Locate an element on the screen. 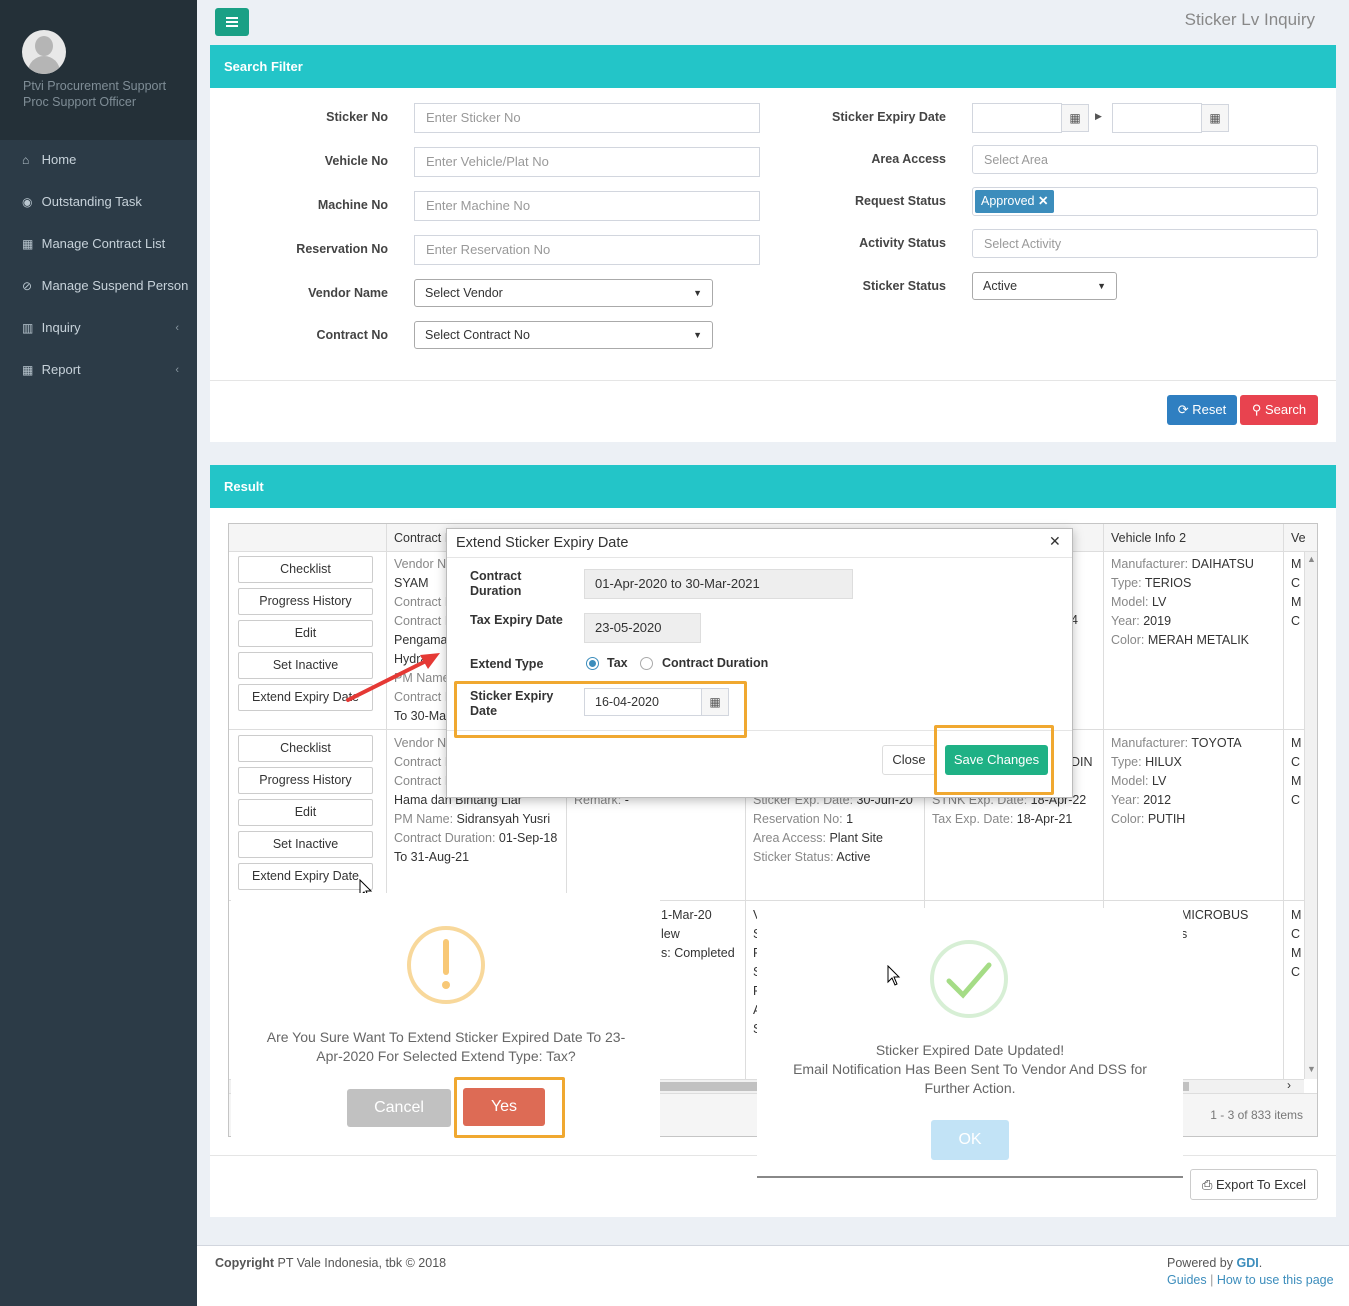 The image size is (1349, 1306). sticker-status-select: Active ▼ is located at coordinates (1044, 286).